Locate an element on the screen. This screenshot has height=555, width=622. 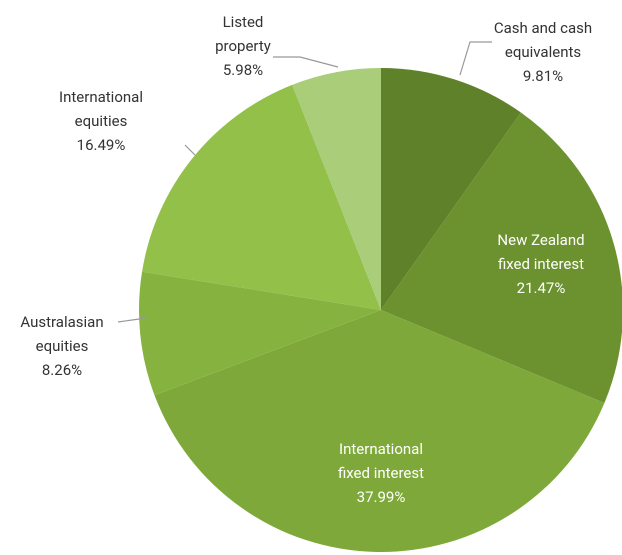
slice-label: International equities 16.49% is located at coordinates (101, 121).